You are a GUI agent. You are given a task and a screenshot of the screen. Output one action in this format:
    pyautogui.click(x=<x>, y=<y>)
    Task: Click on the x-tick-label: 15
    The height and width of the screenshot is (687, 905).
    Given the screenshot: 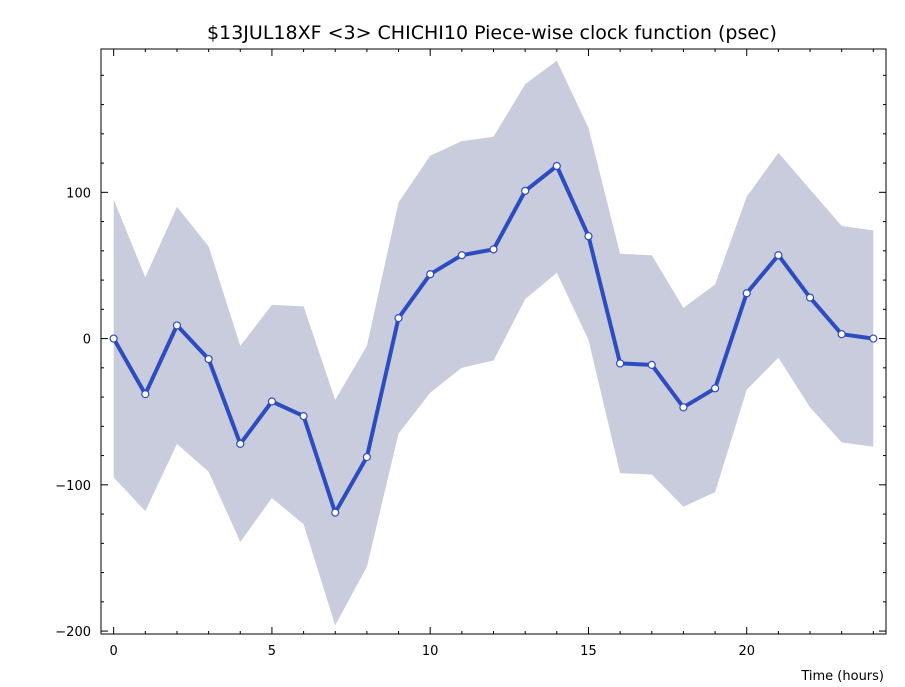 What is the action you would take?
    pyautogui.click(x=588, y=651)
    